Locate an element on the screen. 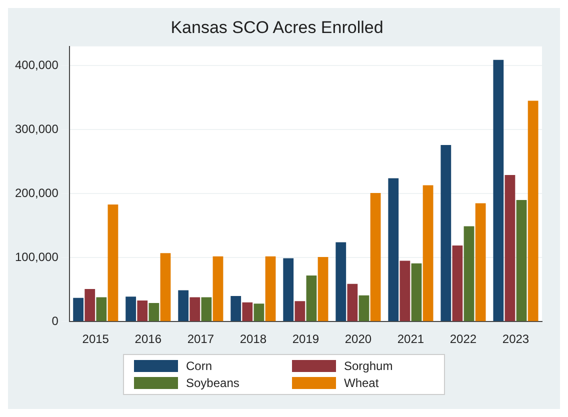 The height and width of the screenshot is (417, 568). x-tick-label: 2022 is located at coordinates (463, 339).